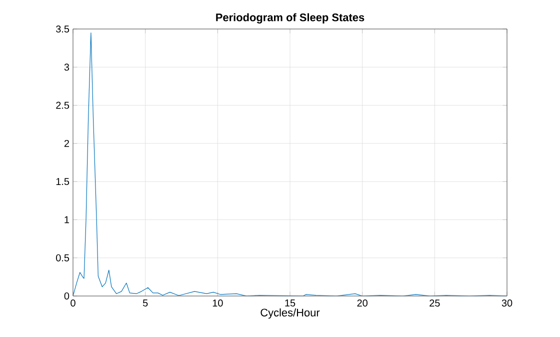  What do you see at coordinates (63, 182) in the screenshot?
I see `y-tick-label: 1.5` at bounding box center [63, 182].